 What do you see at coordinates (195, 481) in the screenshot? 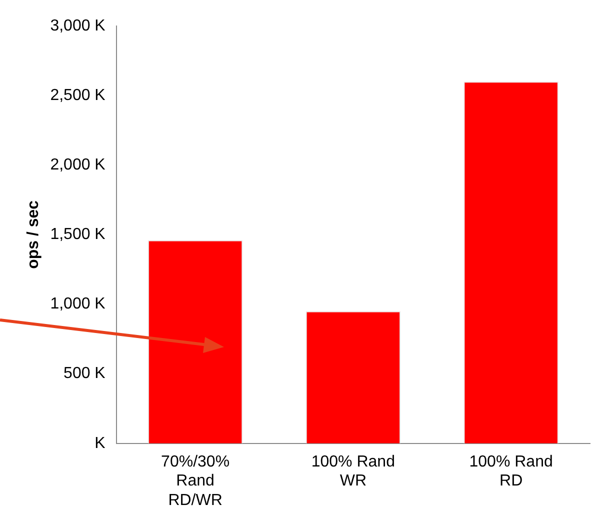
I see `x-tick-label: 70%/30% Rand RD/WR` at bounding box center [195, 481].